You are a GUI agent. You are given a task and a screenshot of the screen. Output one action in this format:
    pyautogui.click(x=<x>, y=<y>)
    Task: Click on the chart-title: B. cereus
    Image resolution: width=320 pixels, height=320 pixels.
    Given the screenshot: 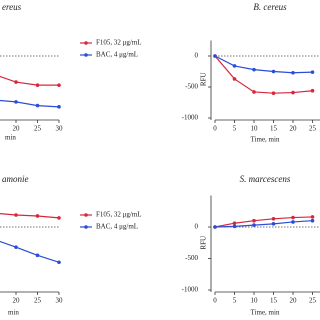 What is the action you would take?
    pyautogui.click(x=270, y=7)
    